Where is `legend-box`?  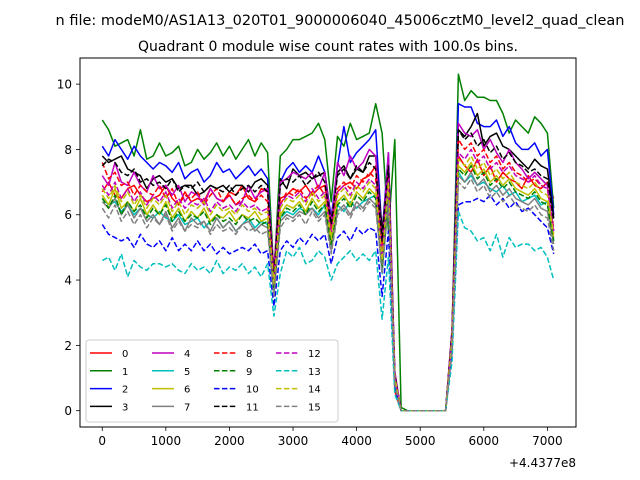
legend-box is located at coordinates (212, 381).